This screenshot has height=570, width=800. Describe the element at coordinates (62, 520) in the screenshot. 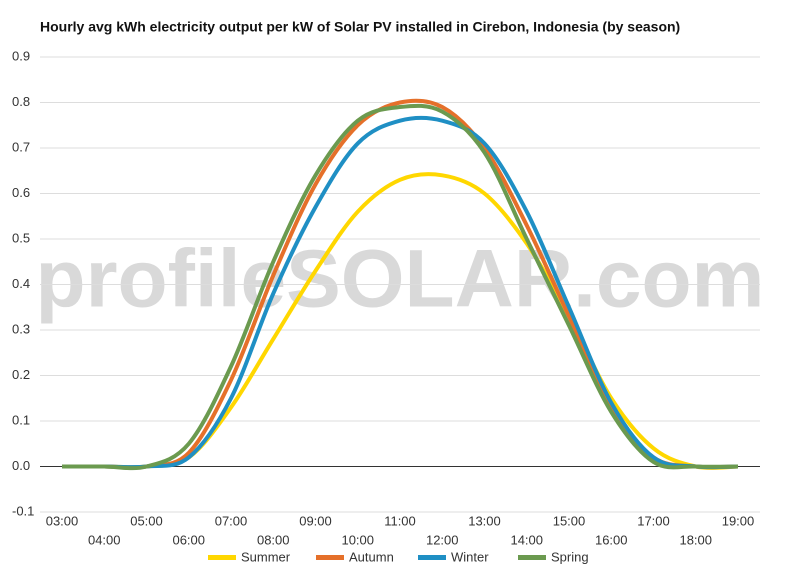

I see `x-tick-label: 03:00` at that location.